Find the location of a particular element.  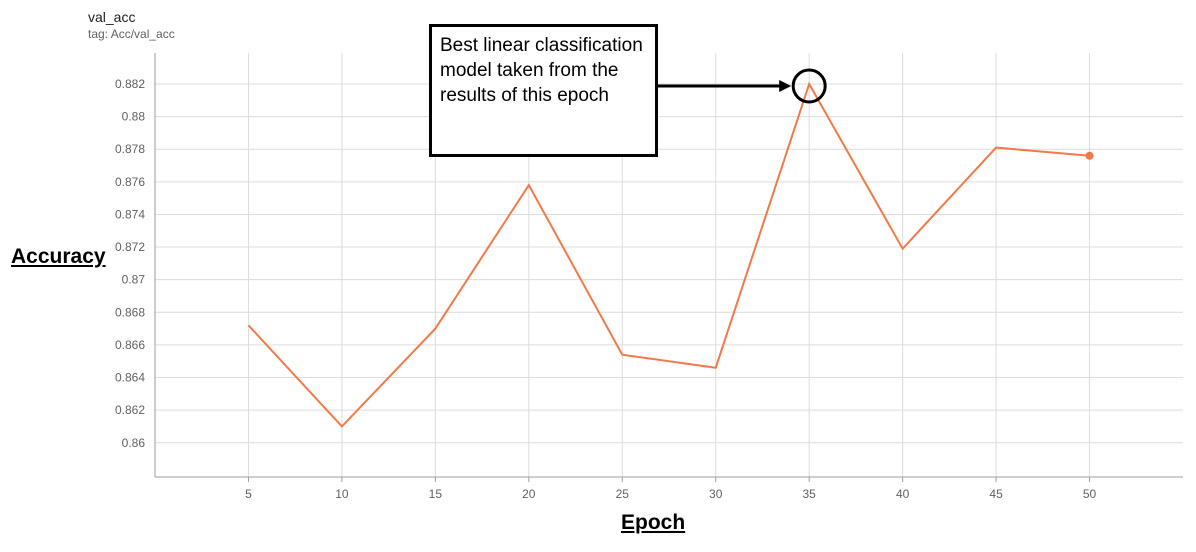

y-tick-label: 0.876 is located at coordinates (130, 182).